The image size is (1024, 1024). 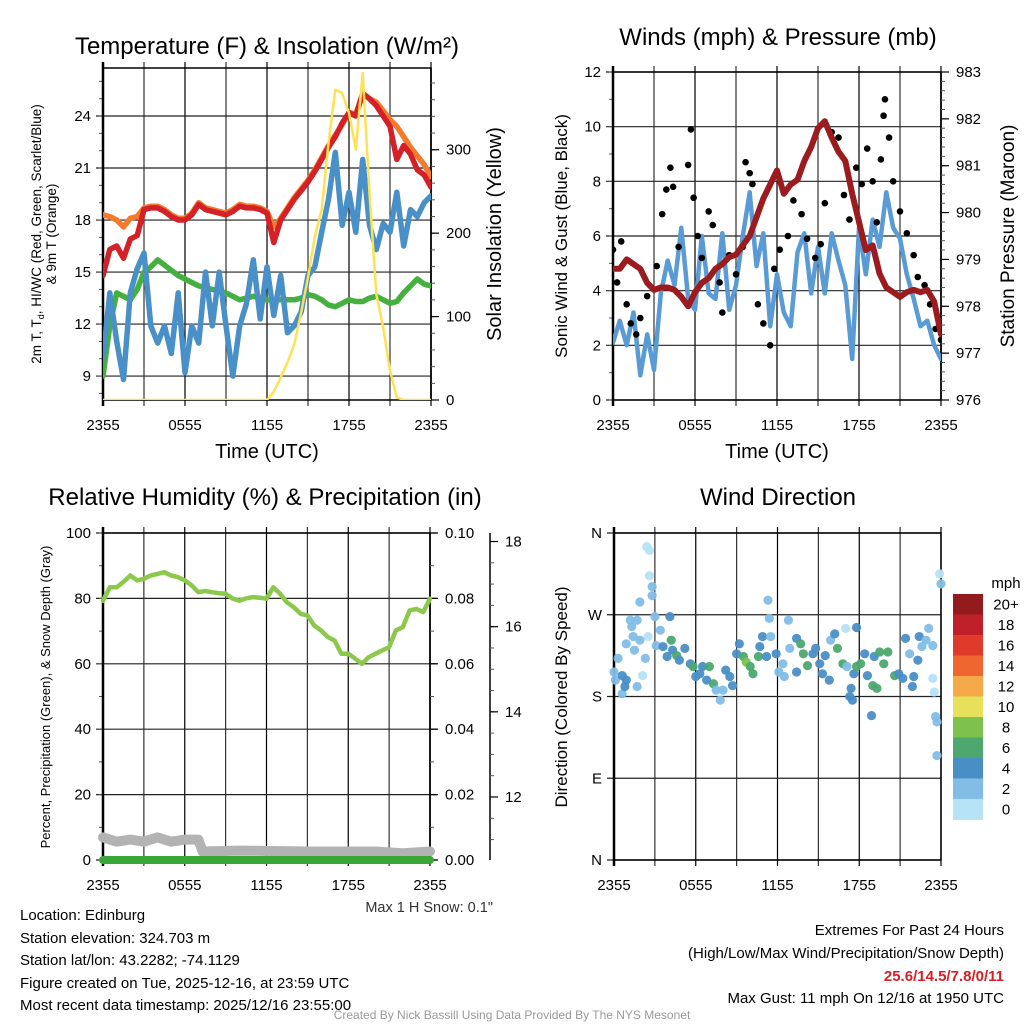 What do you see at coordinates (513, 712) in the screenshot?
I see `snow-tick-label: 14` at bounding box center [513, 712].